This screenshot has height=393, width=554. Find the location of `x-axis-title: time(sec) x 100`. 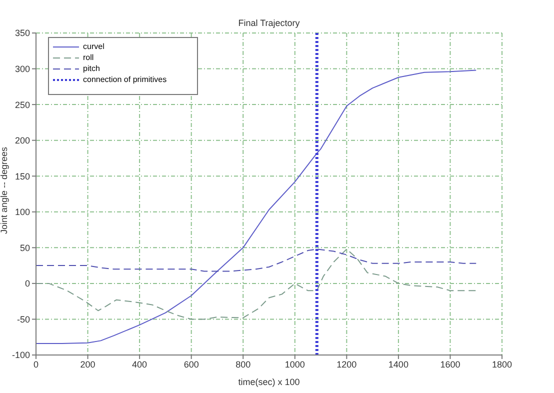

x-axis-title: time(sec) x 100 is located at coordinates (269, 382).